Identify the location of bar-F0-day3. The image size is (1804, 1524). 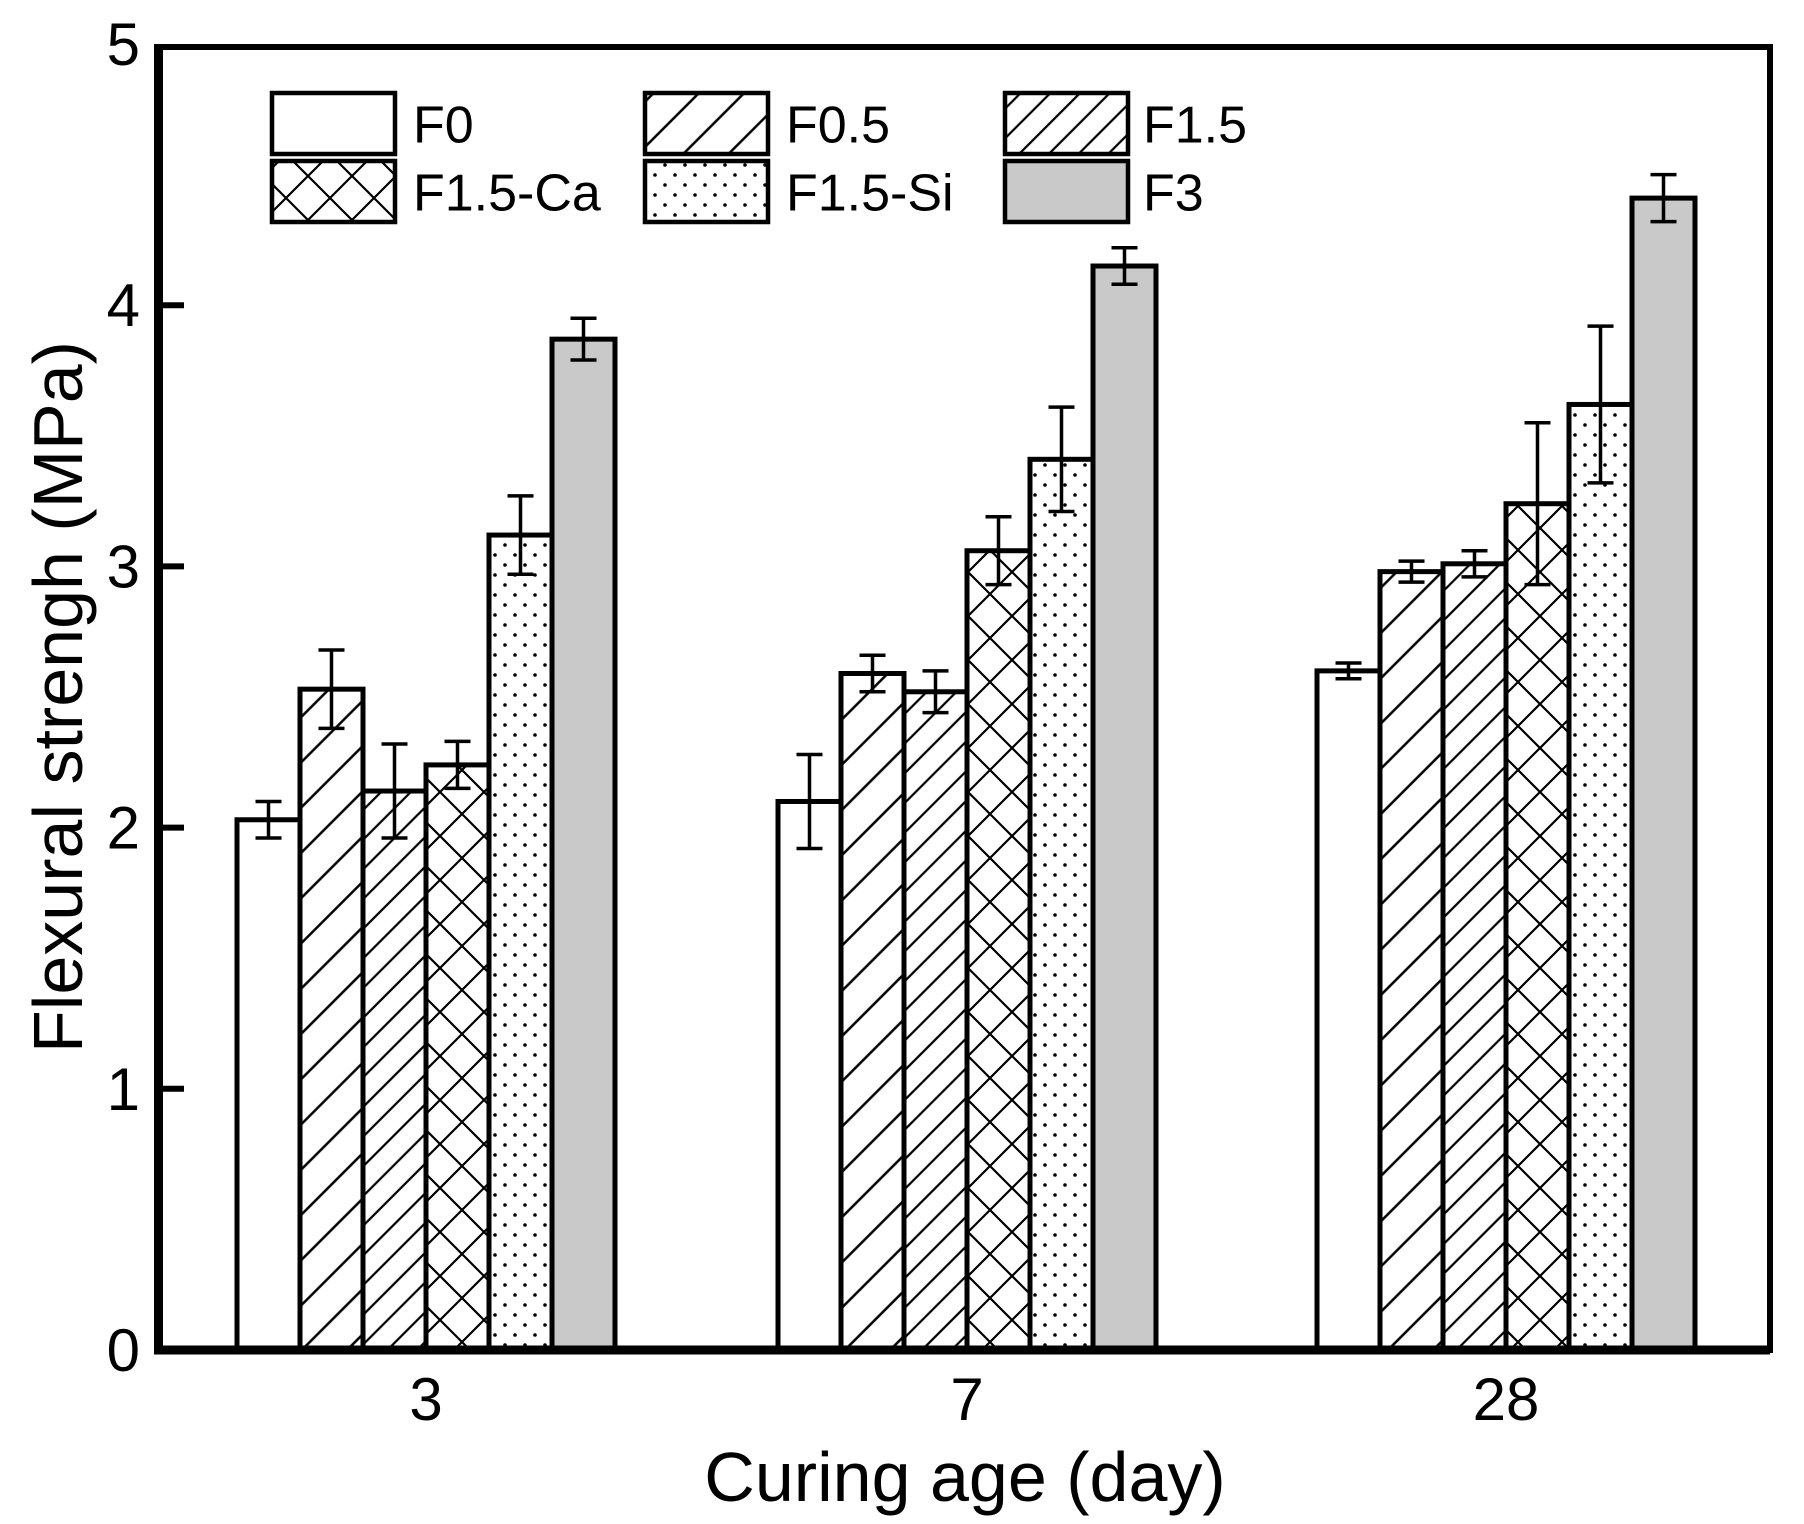
(268, 1085).